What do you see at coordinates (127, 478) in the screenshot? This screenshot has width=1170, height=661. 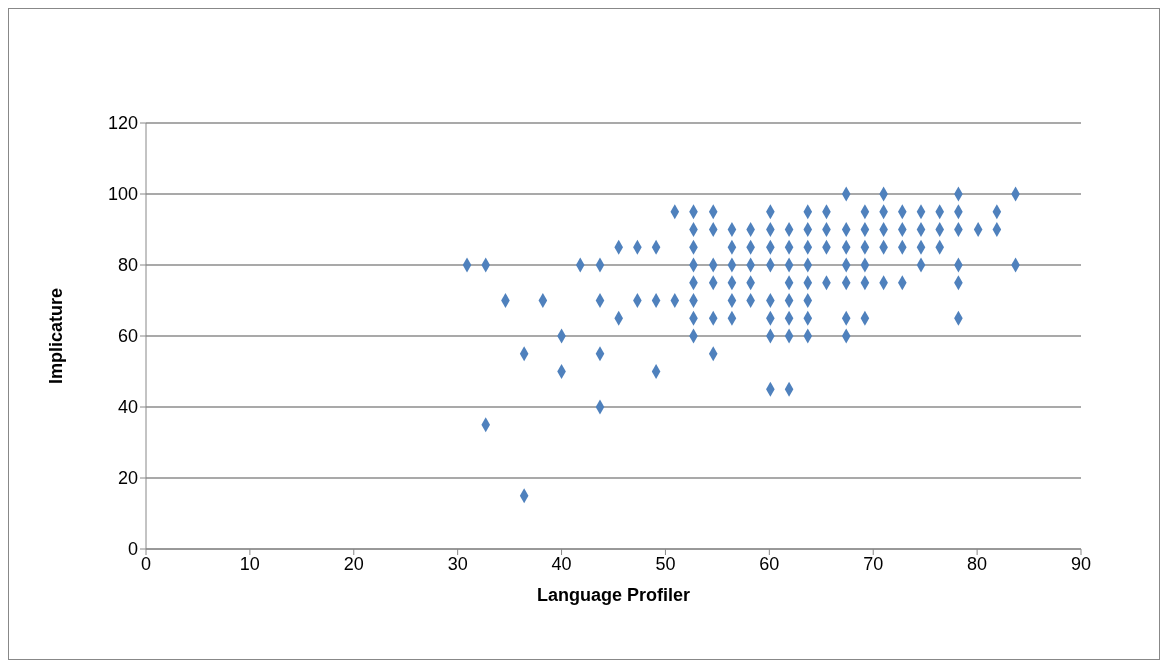 I see `y-tick-label: 20` at bounding box center [127, 478].